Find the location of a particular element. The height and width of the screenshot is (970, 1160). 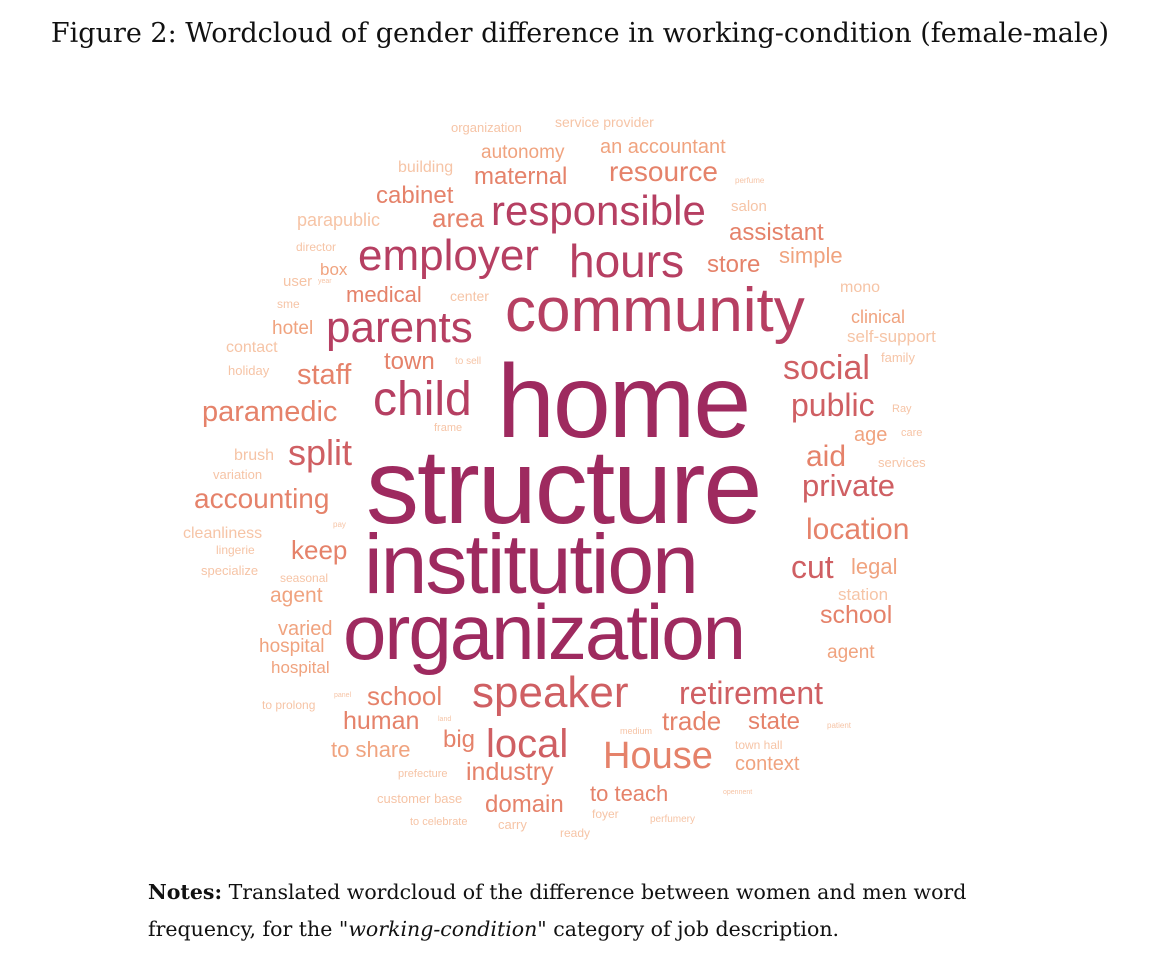

wordcloud-word-area: area is located at coordinates (458, 218).